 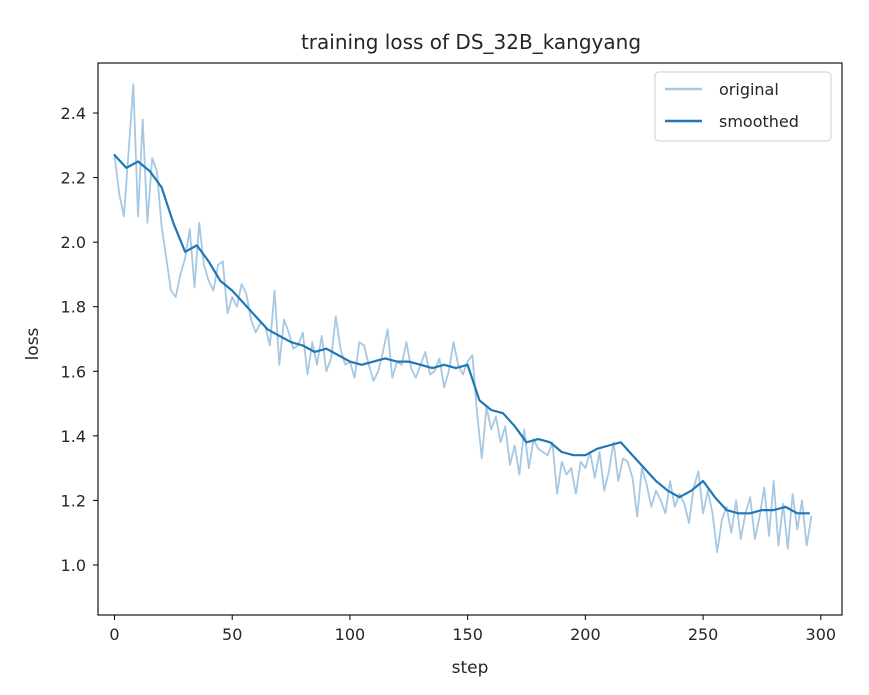 I want to click on y-axis-label: loss, so click(x=33, y=343).